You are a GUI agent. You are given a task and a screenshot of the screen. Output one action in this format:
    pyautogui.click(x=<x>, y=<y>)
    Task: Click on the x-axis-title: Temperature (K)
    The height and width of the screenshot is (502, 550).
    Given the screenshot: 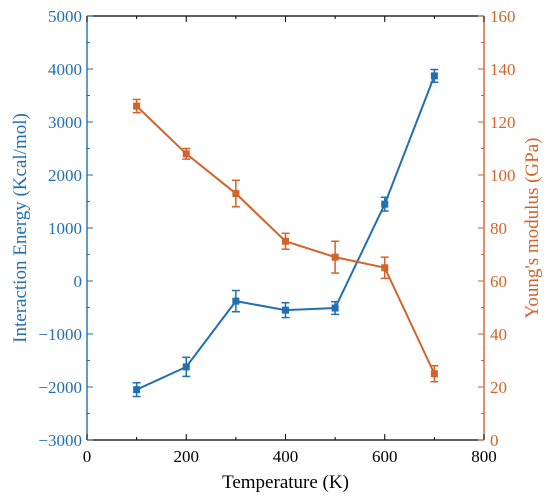 What is the action you would take?
    pyautogui.click(x=285, y=482)
    